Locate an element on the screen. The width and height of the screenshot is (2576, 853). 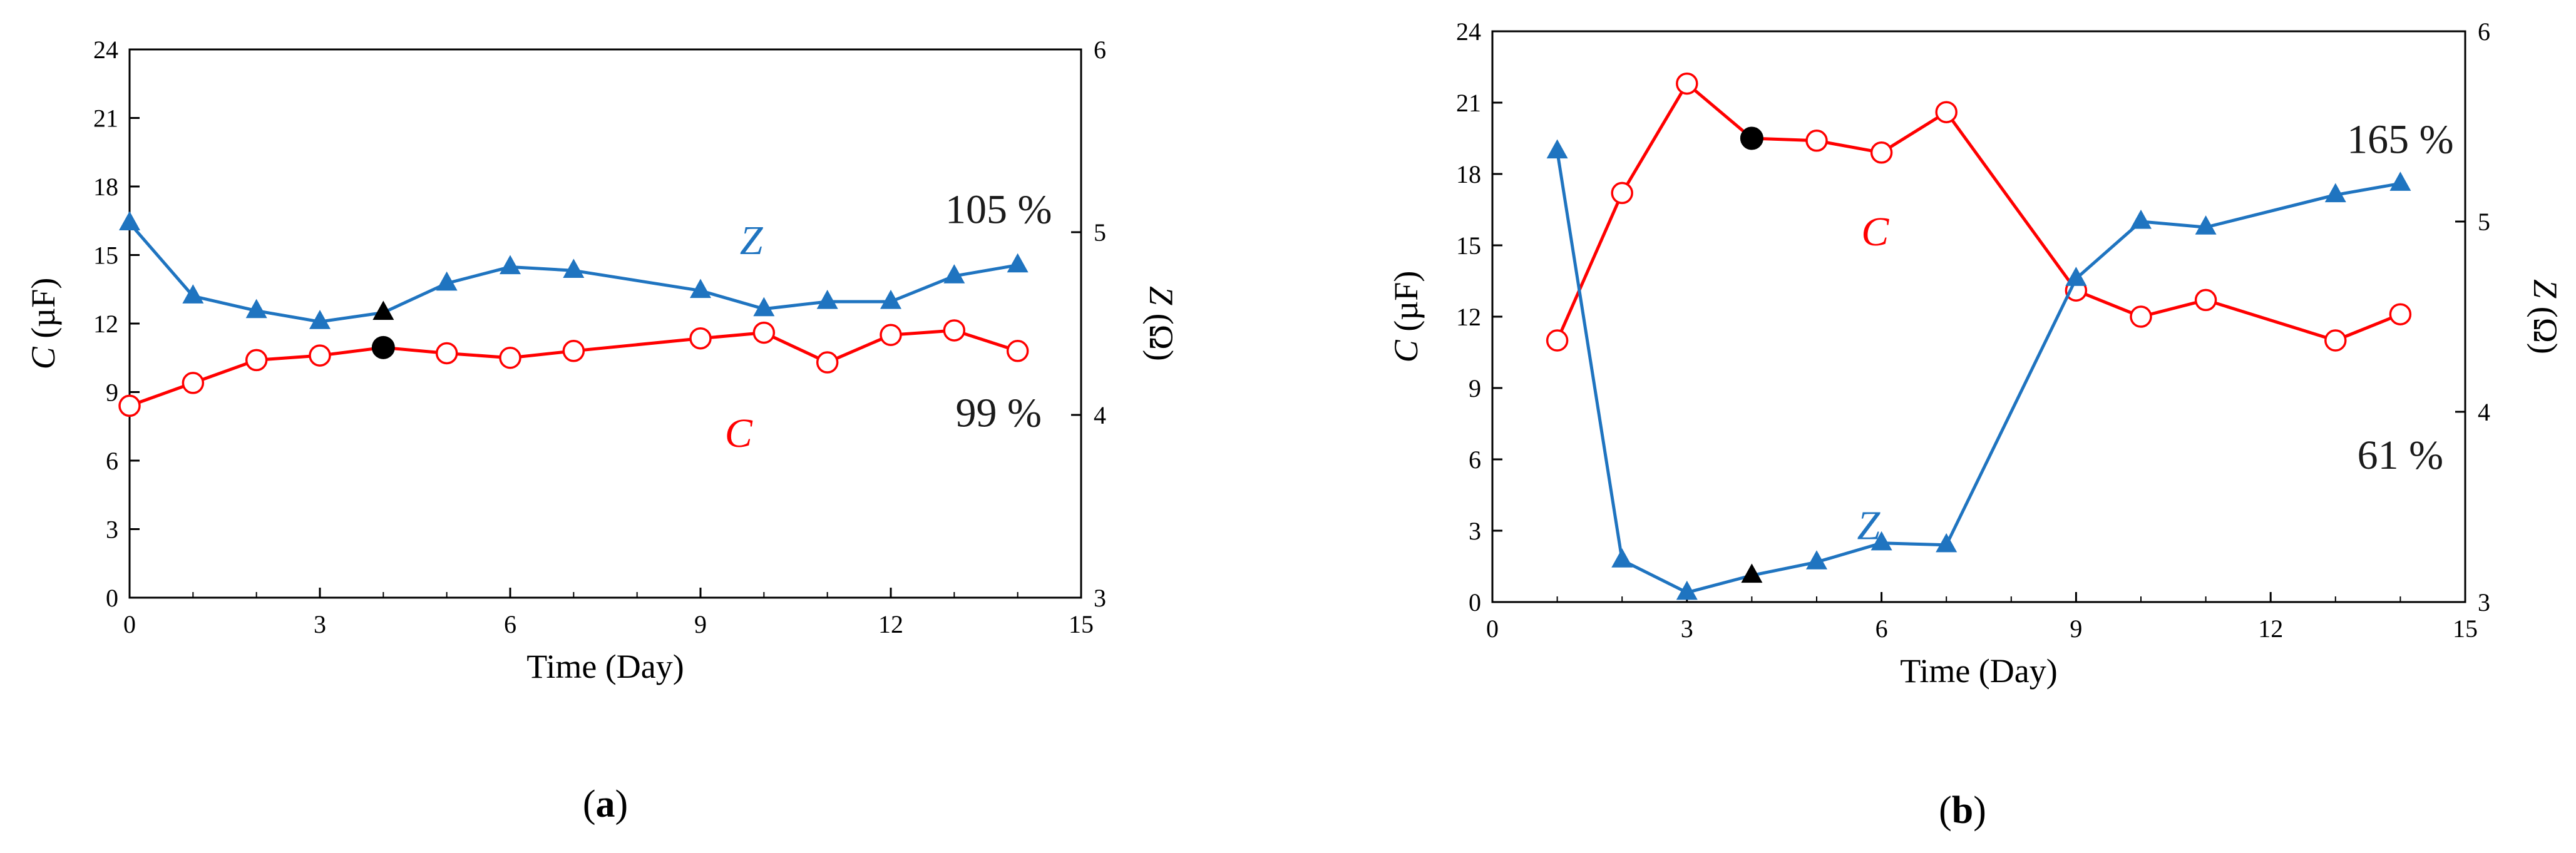
series-z: Z 105 % is located at coordinates (585, 257).